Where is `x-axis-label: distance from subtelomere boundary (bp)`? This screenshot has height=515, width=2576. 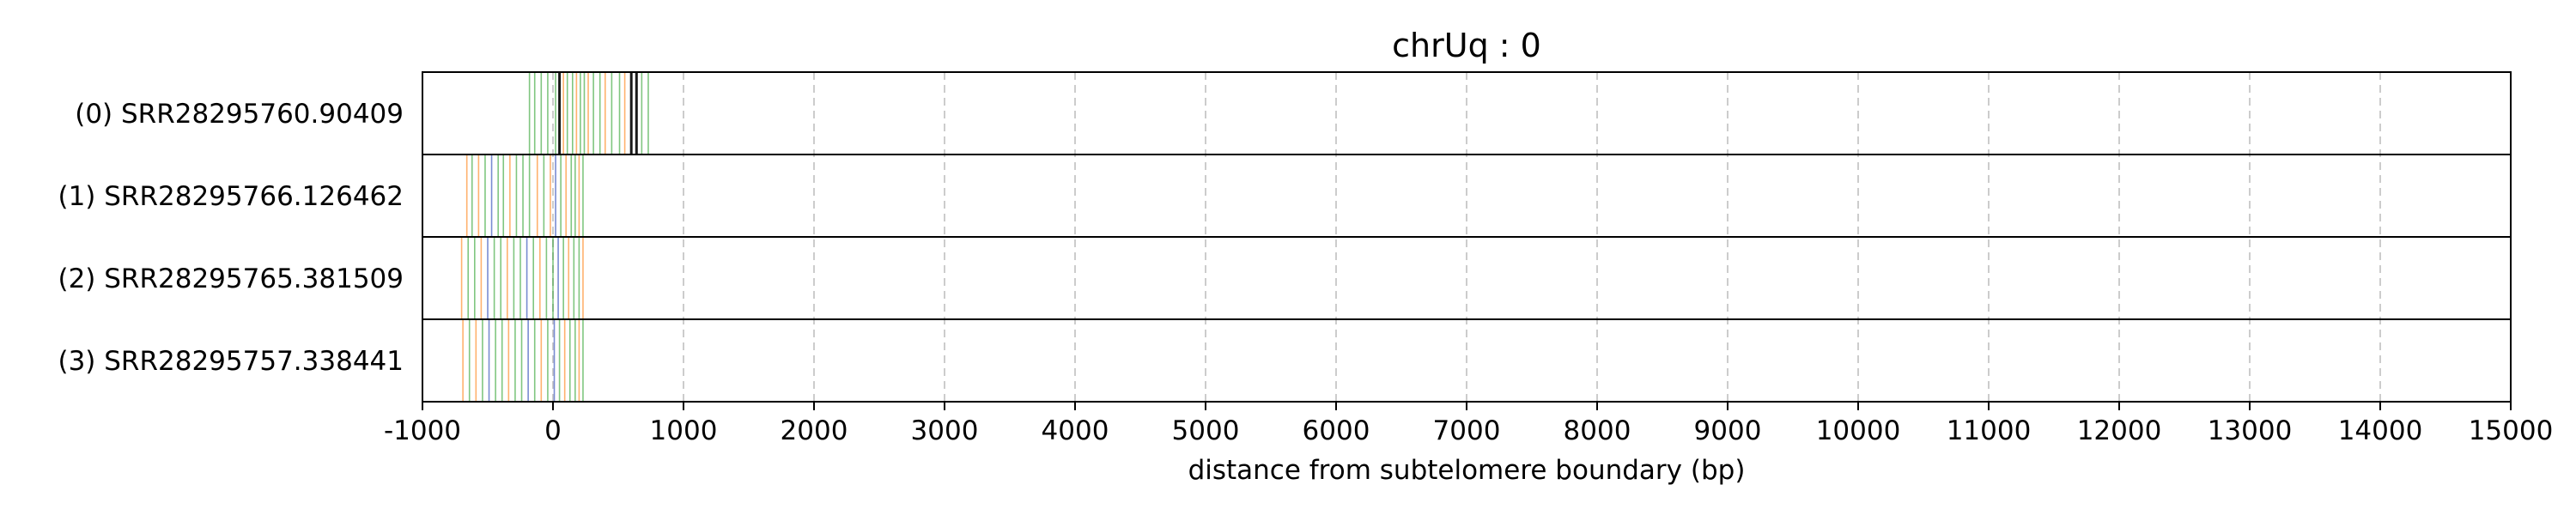 x-axis-label: distance from subtelomere boundary (bp) is located at coordinates (1467, 470).